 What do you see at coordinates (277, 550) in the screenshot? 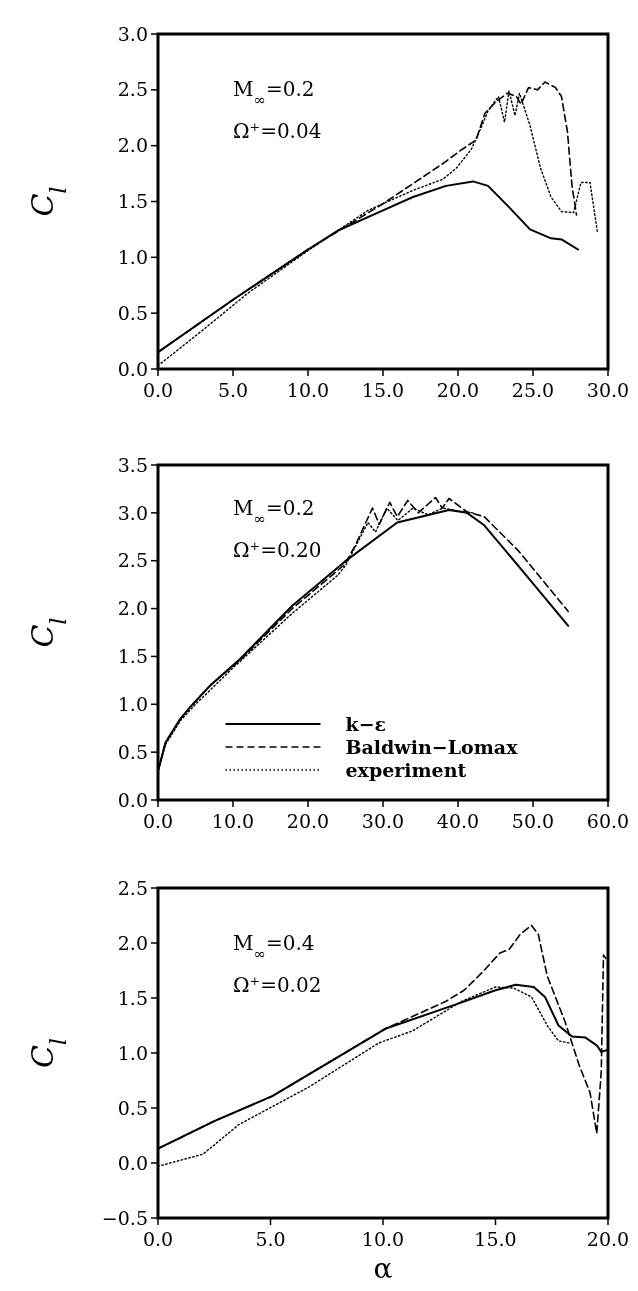
I see `annotation: Ω⁺=0.20` at bounding box center [277, 550].